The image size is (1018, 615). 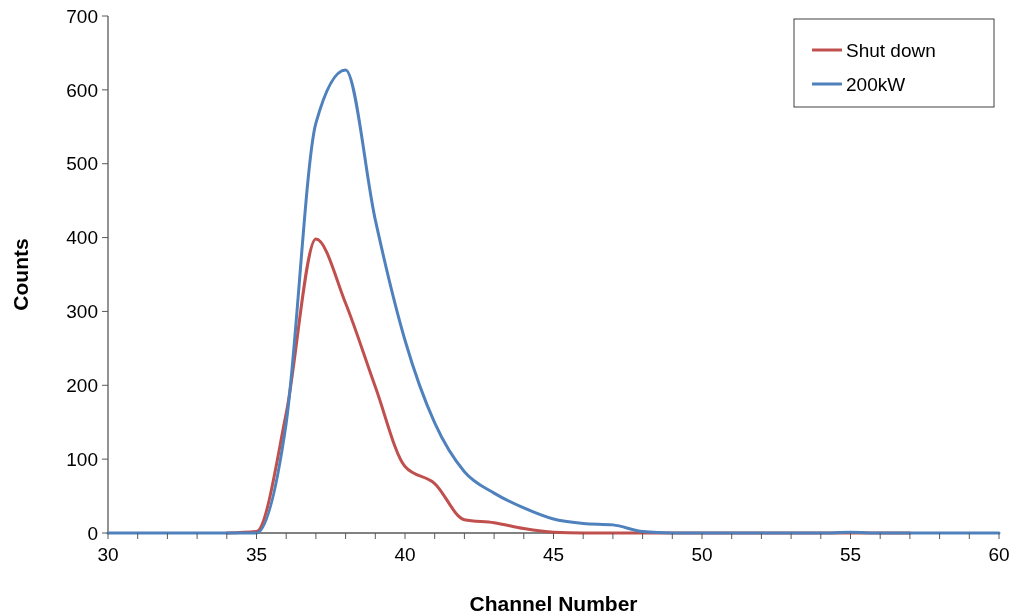 What do you see at coordinates (891, 50) in the screenshot?
I see `legend-label: Shut down` at bounding box center [891, 50].